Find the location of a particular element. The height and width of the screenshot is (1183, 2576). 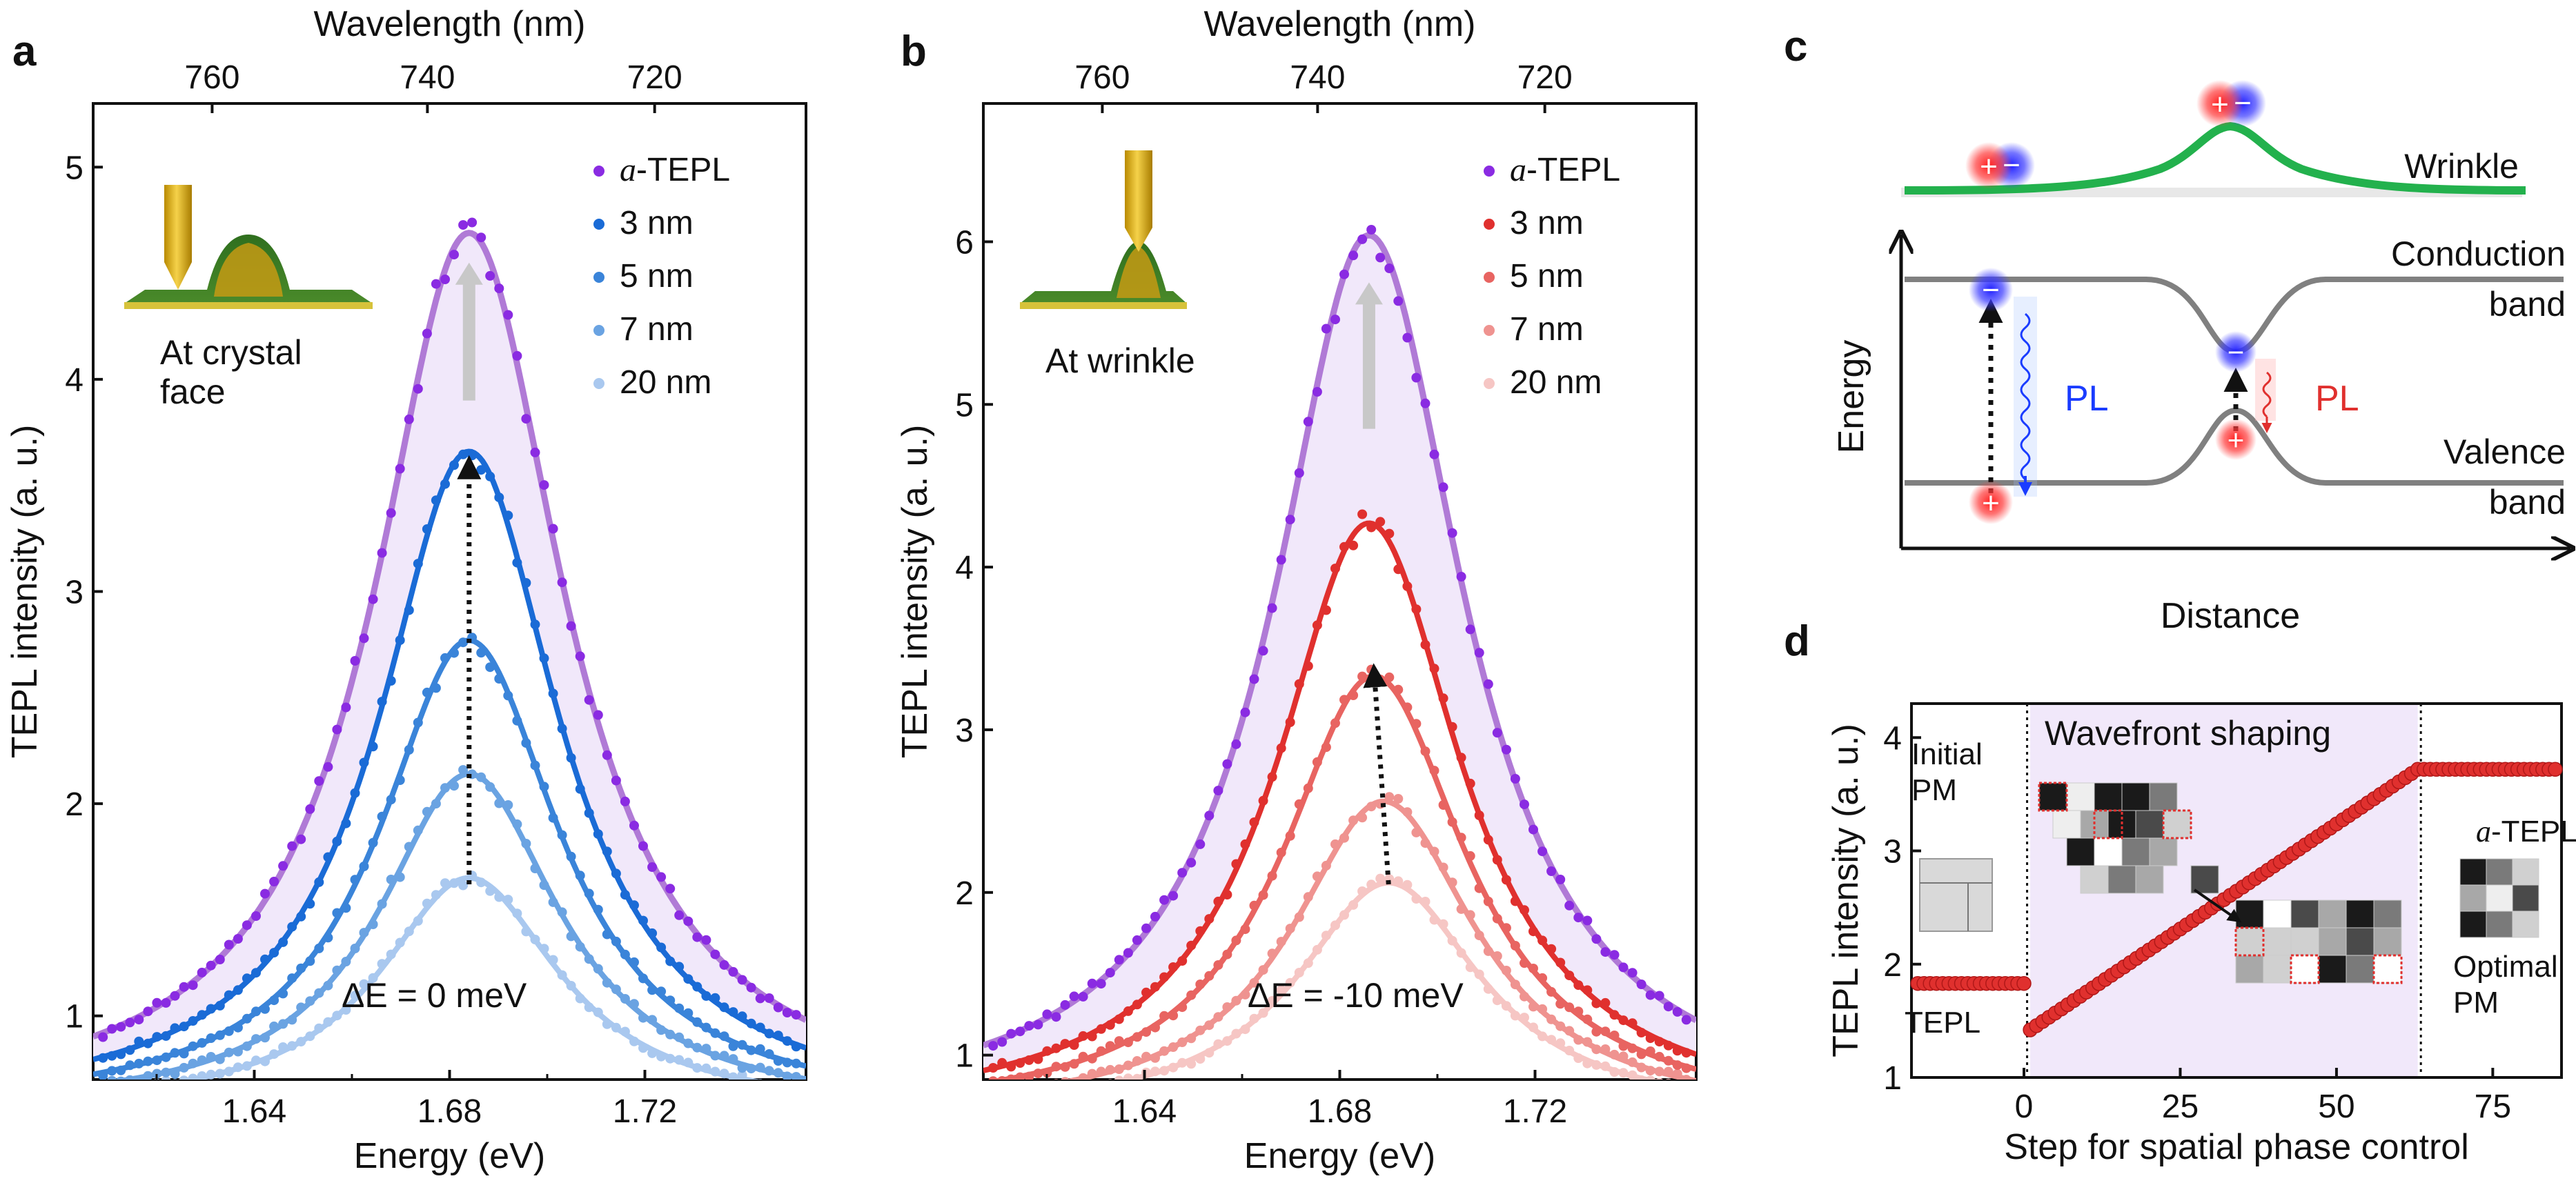

legend-marker is located at coordinates (1489, 383).